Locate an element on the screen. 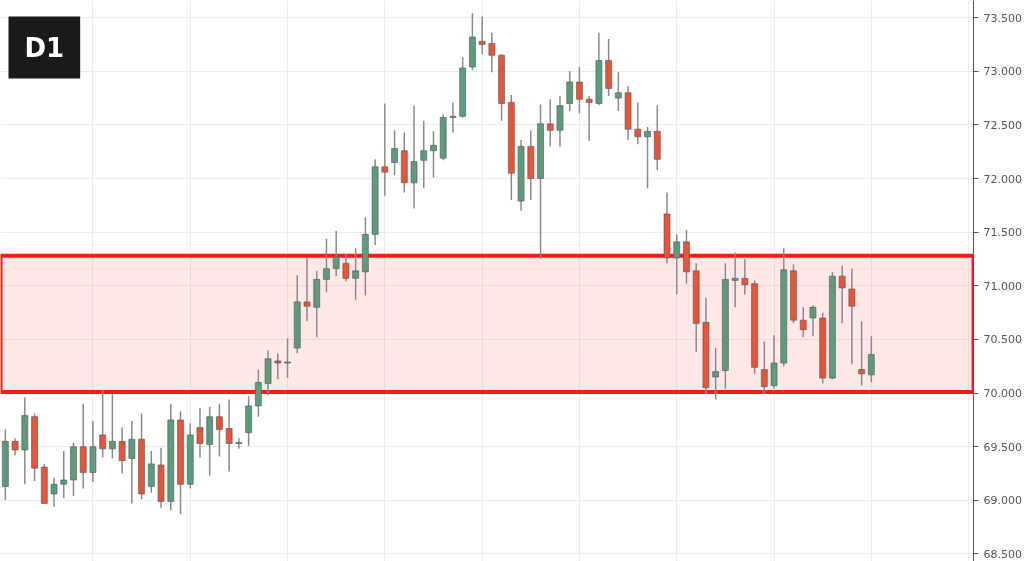 The width and height of the screenshot is (1024, 561). y-tick-label: 70.000 is located at coordinates (1002, 394).